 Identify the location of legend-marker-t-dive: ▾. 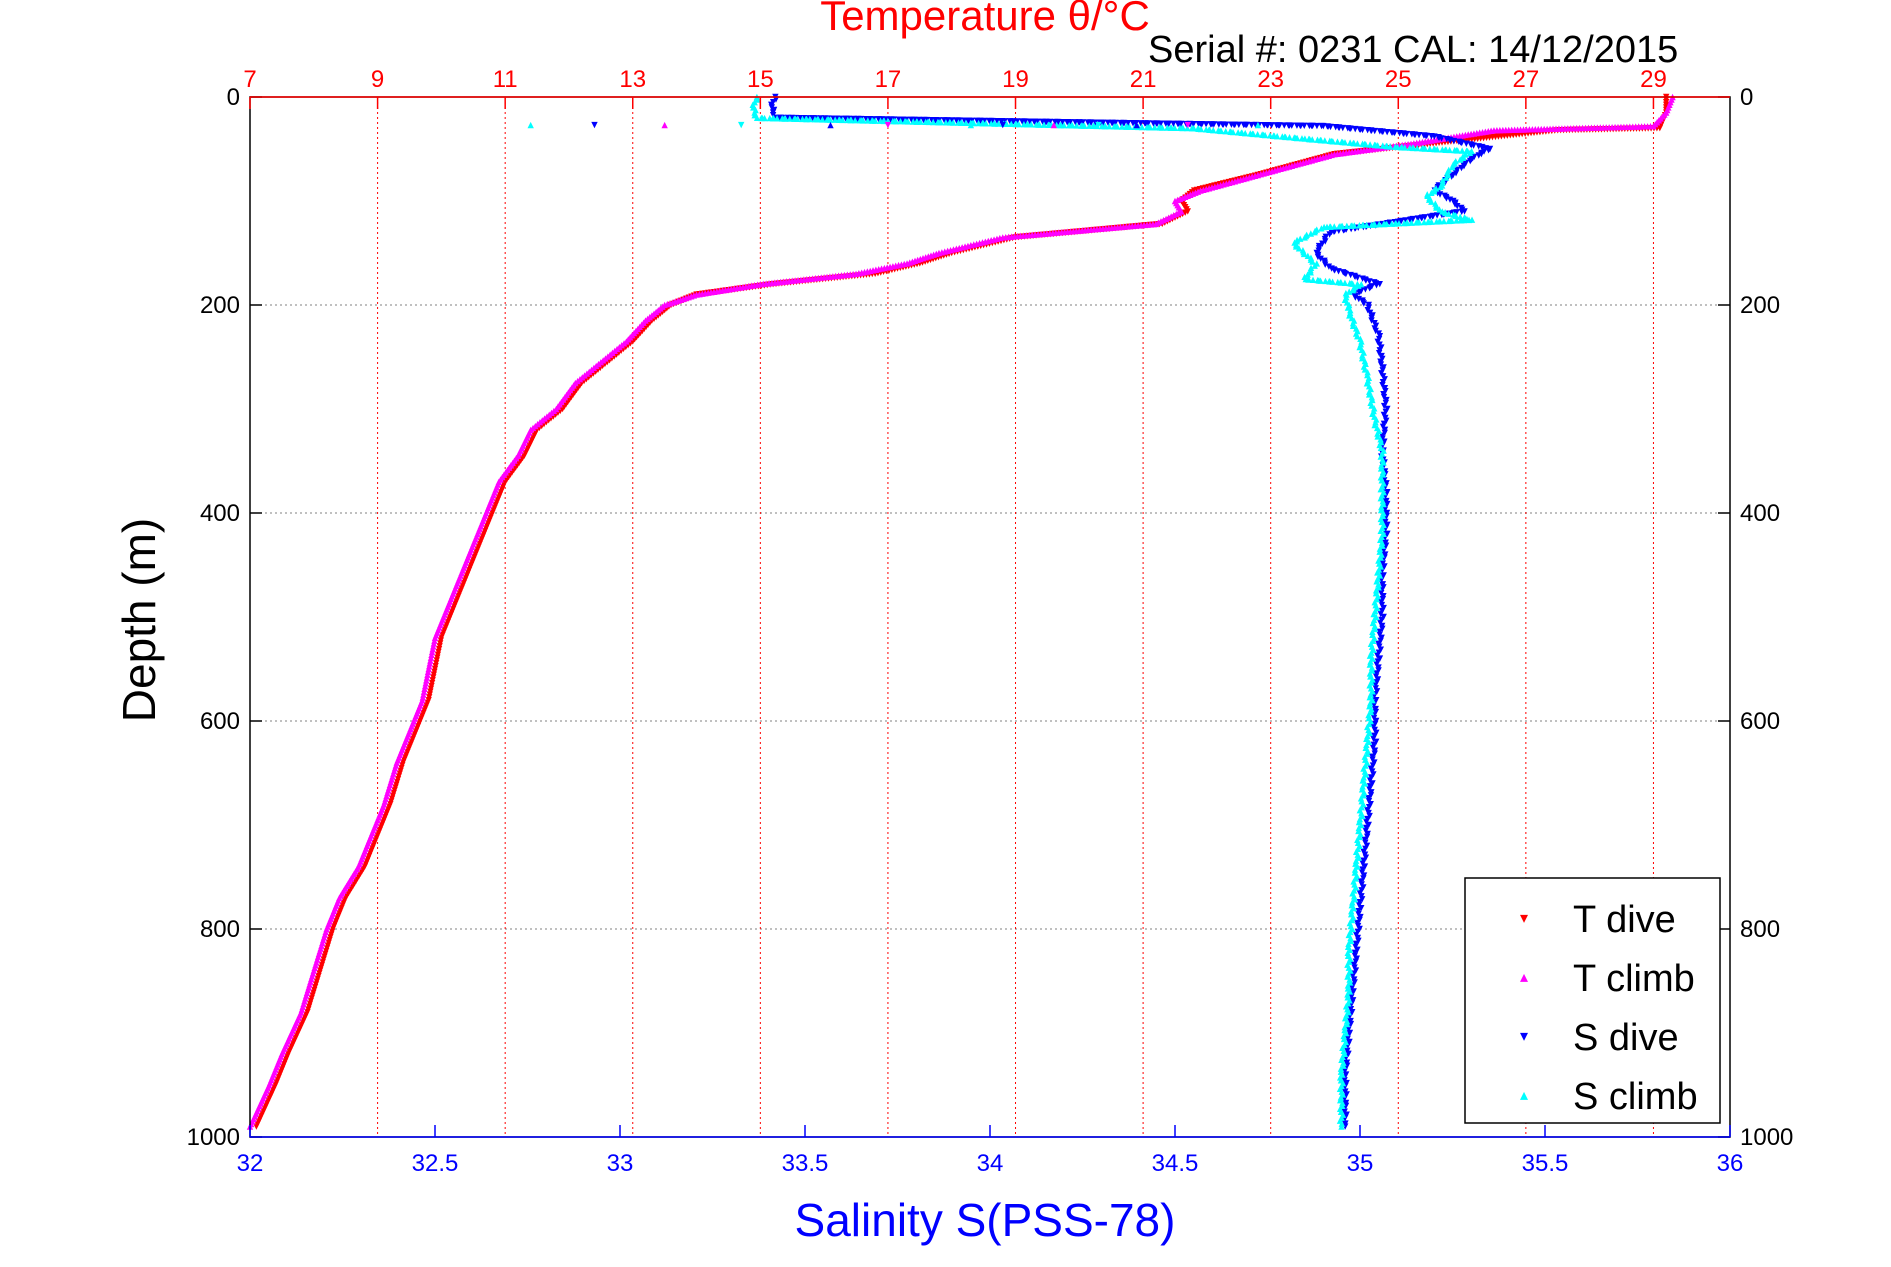
(1524, 918).